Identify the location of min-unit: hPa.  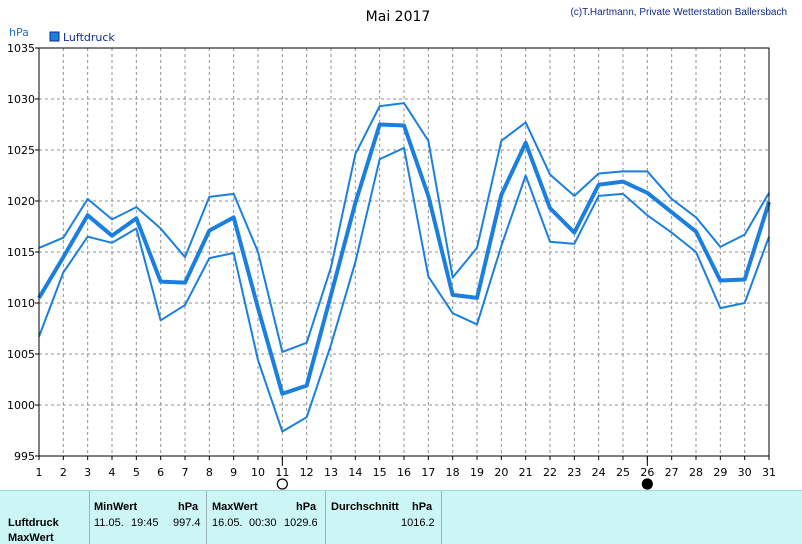
(188, 507).